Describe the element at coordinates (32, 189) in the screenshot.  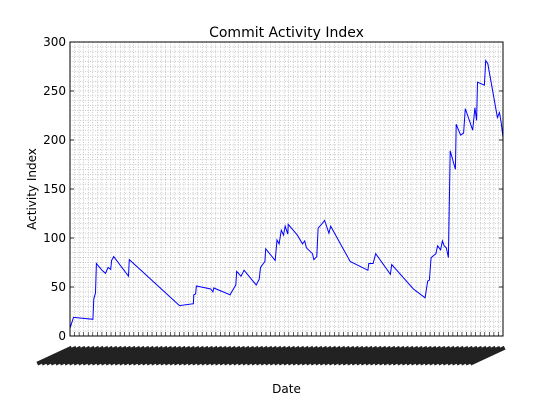
I see `y-axis-title: Activity Index` at that location.